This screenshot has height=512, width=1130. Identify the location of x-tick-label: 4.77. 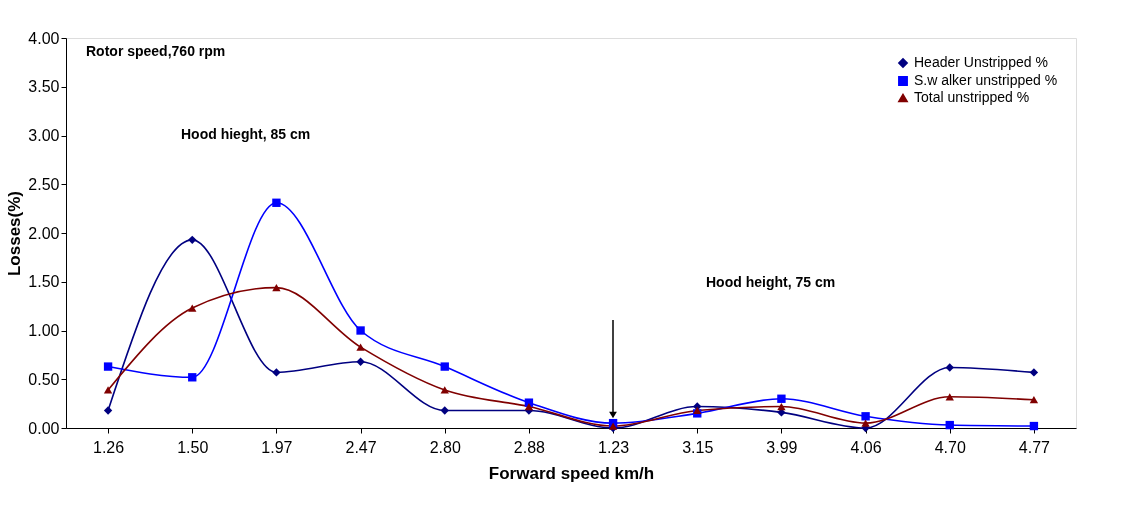
(1034, 447).